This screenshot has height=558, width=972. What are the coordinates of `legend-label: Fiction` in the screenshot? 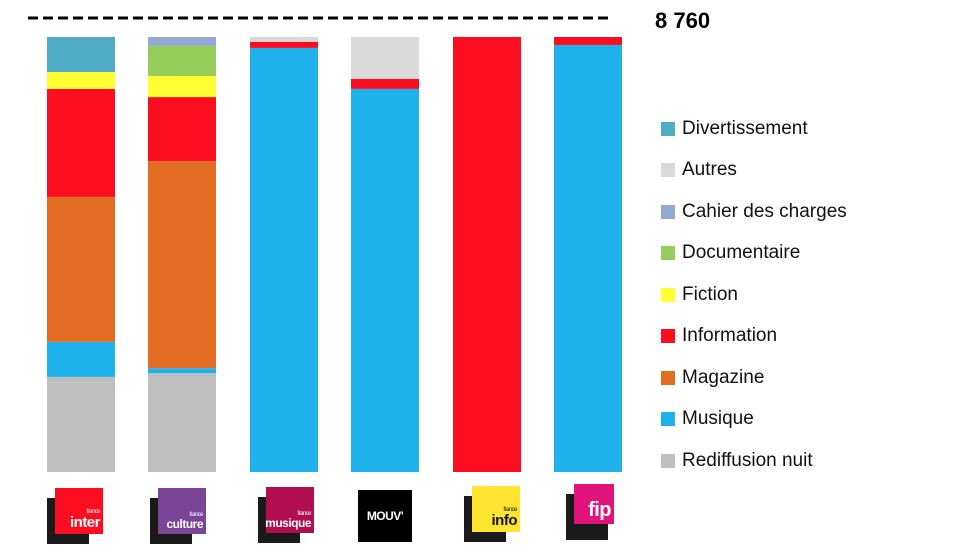 It's located at (710, 294).